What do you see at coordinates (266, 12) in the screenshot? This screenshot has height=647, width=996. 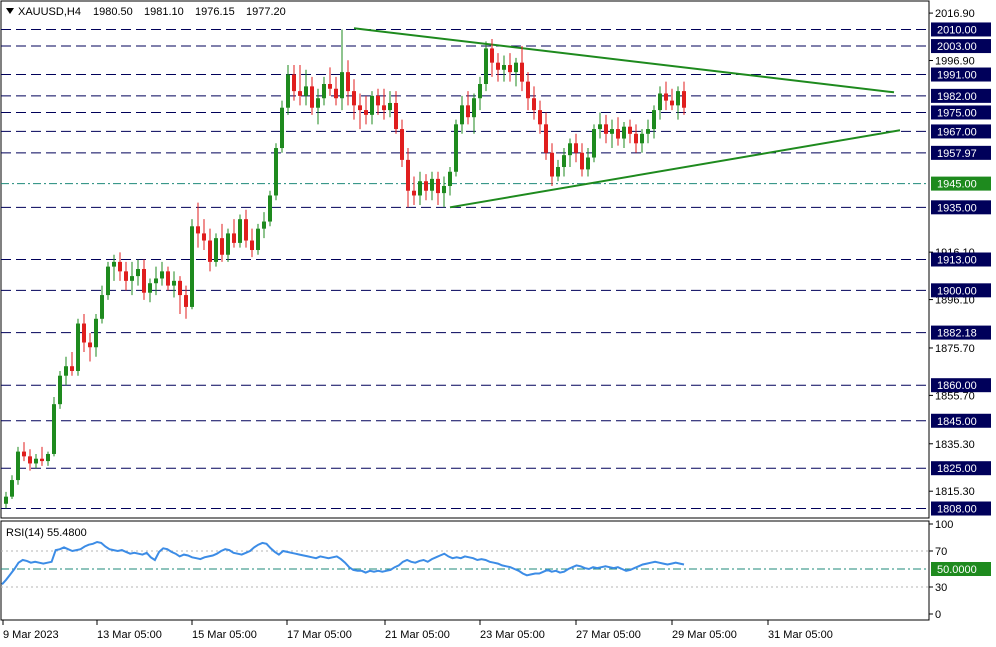 I see `ohlc-close: 1977.20` at bounding box center [266, 12].